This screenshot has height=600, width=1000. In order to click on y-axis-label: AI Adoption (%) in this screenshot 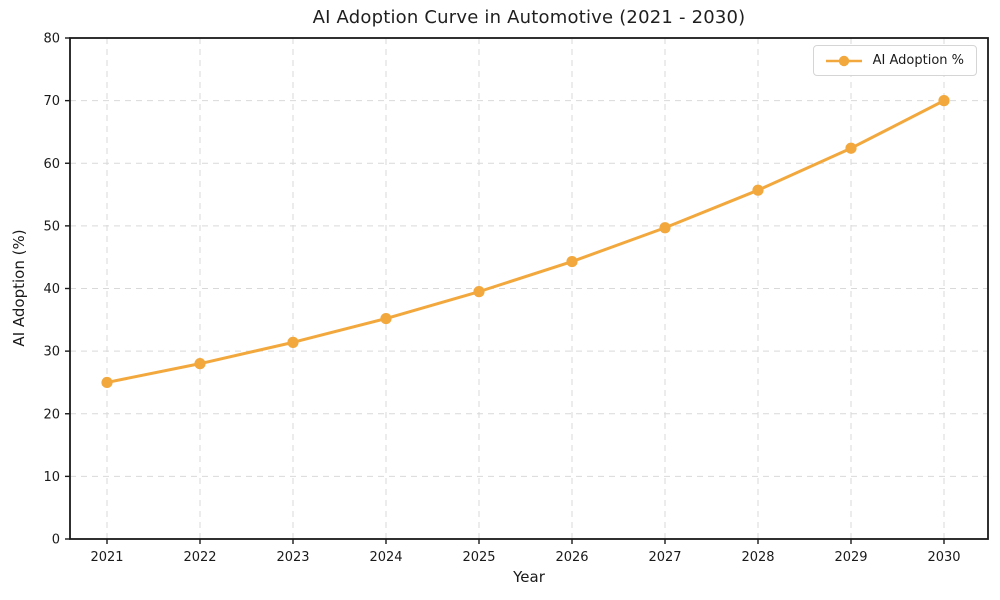, I will do `click(19, 288)`.